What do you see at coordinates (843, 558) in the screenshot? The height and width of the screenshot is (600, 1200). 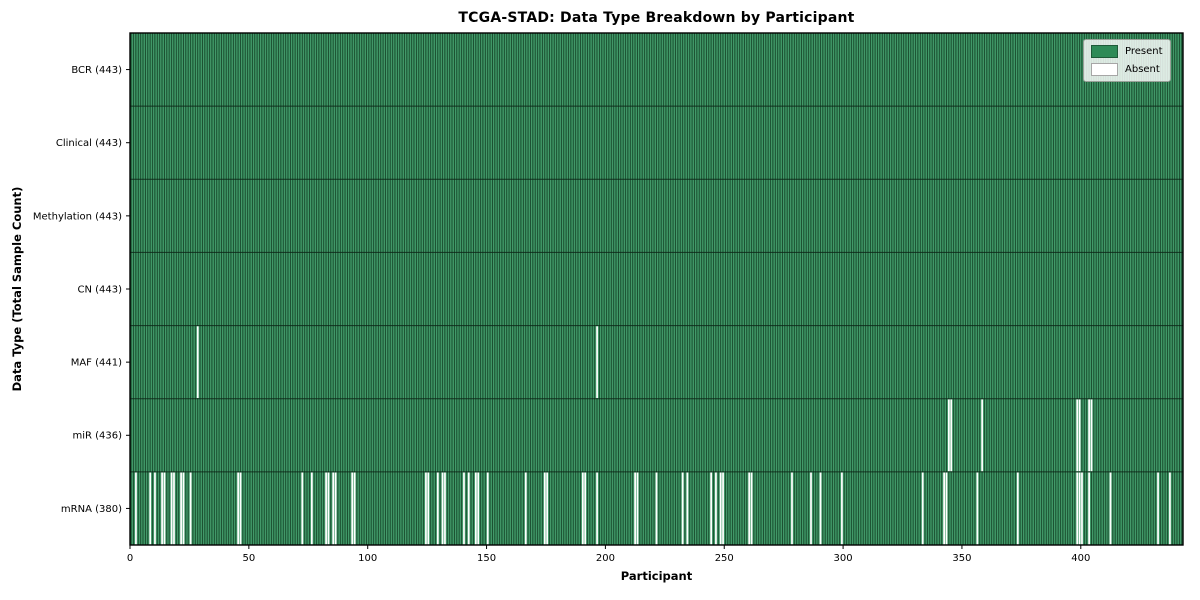 I see `x-tick-label: 300` at bounding box center [843, 558].